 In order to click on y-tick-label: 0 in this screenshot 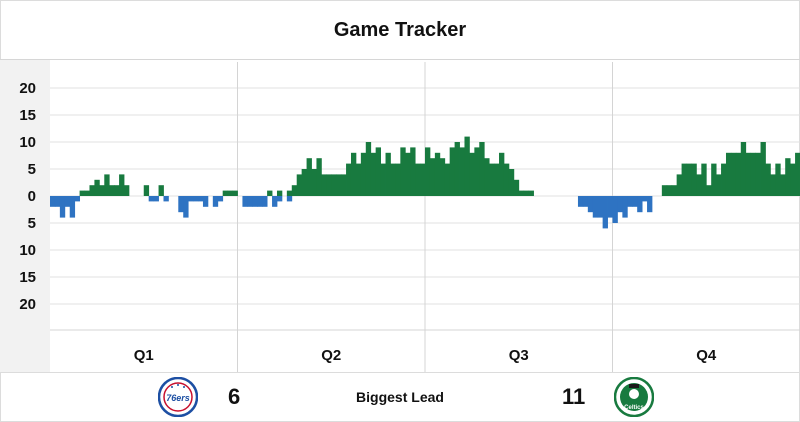, I will do `click(32, 196)`.